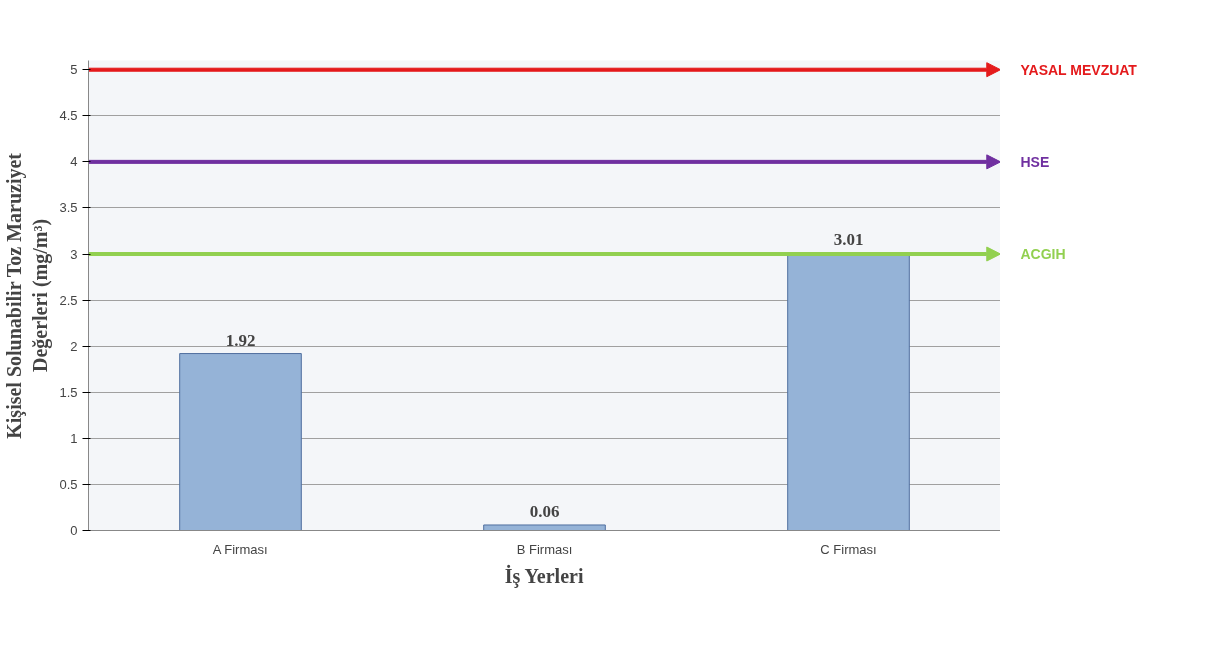  What do you see at coordinates (74, 70) in the screenshot?
I see `y-tick-label: 5` at bounding box center [74, 70].